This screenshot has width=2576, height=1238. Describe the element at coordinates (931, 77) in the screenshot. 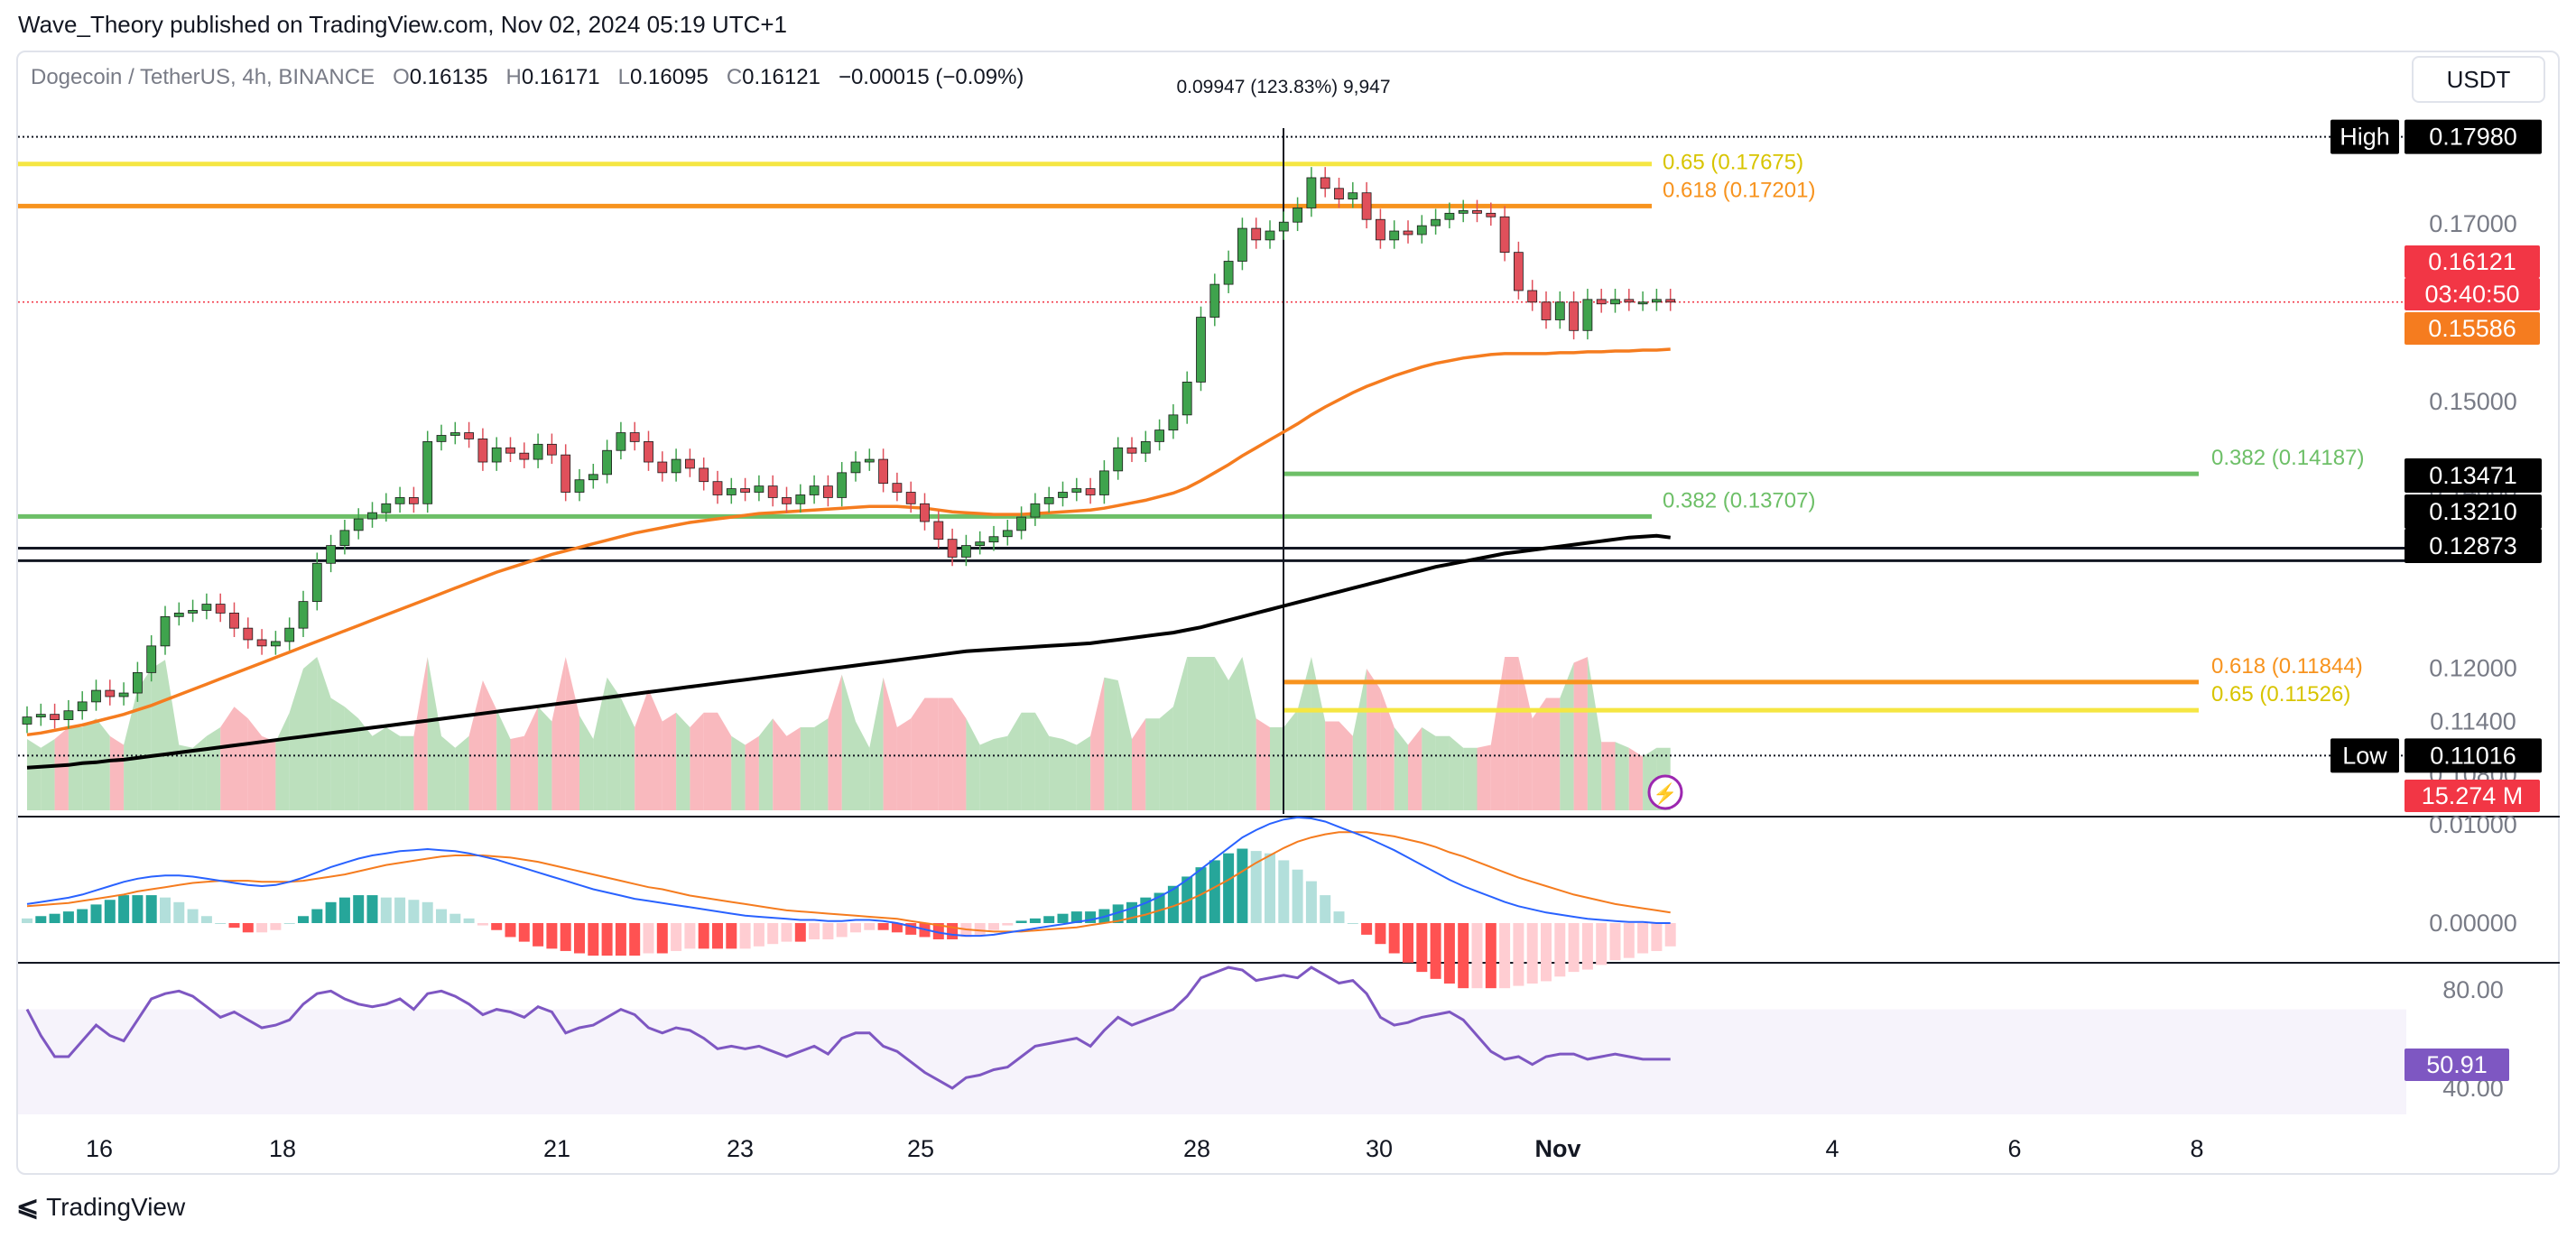

I see `change-value: −0.00015 (−0.09%)` at that location.